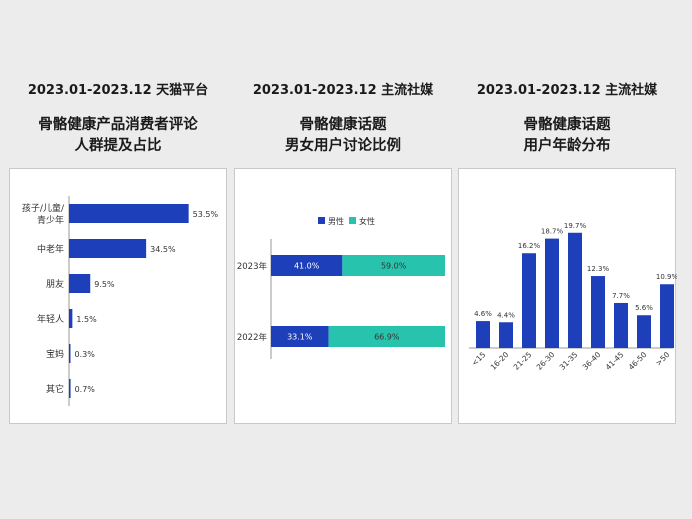 The width and height of the screenshot is (692, 519). Describe the element at coordinates (118, 125) in the screenshot. I see `panel-1-title-line1: 骨骼健康产品消费者评论` at that location.